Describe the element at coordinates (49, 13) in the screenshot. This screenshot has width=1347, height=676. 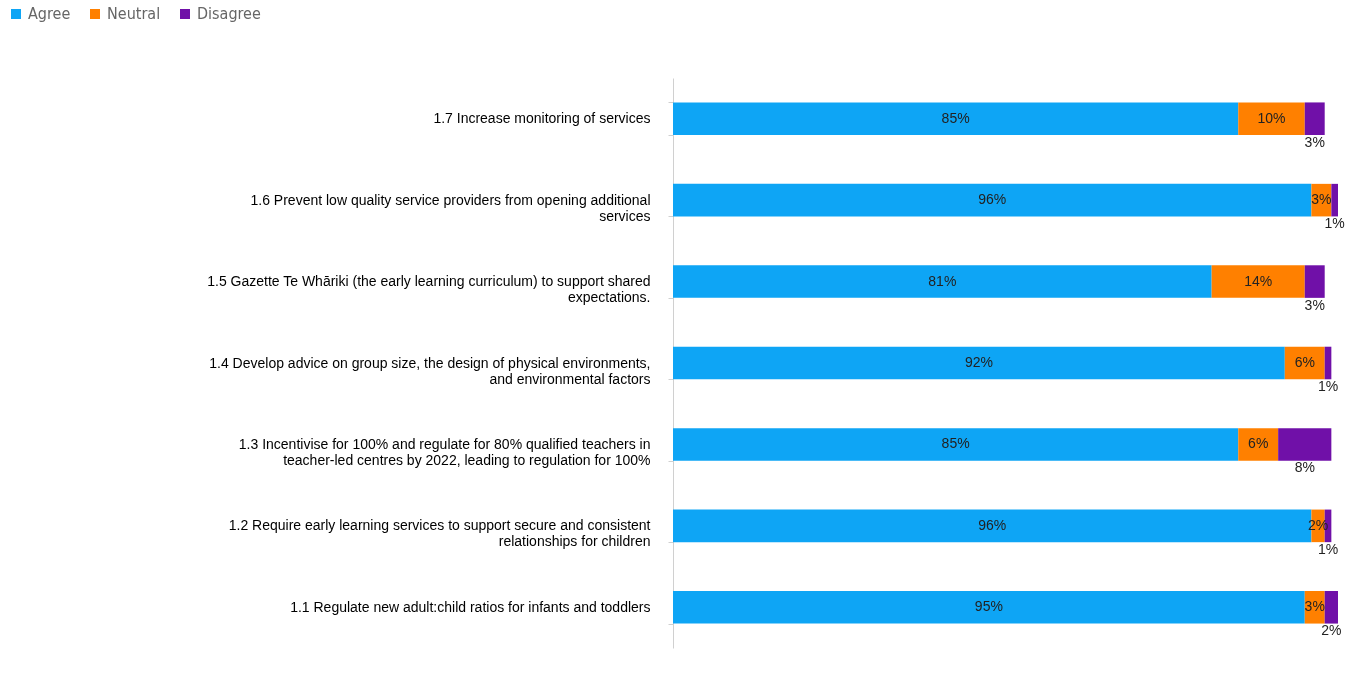
I see `legend-label: Agree` at that location.